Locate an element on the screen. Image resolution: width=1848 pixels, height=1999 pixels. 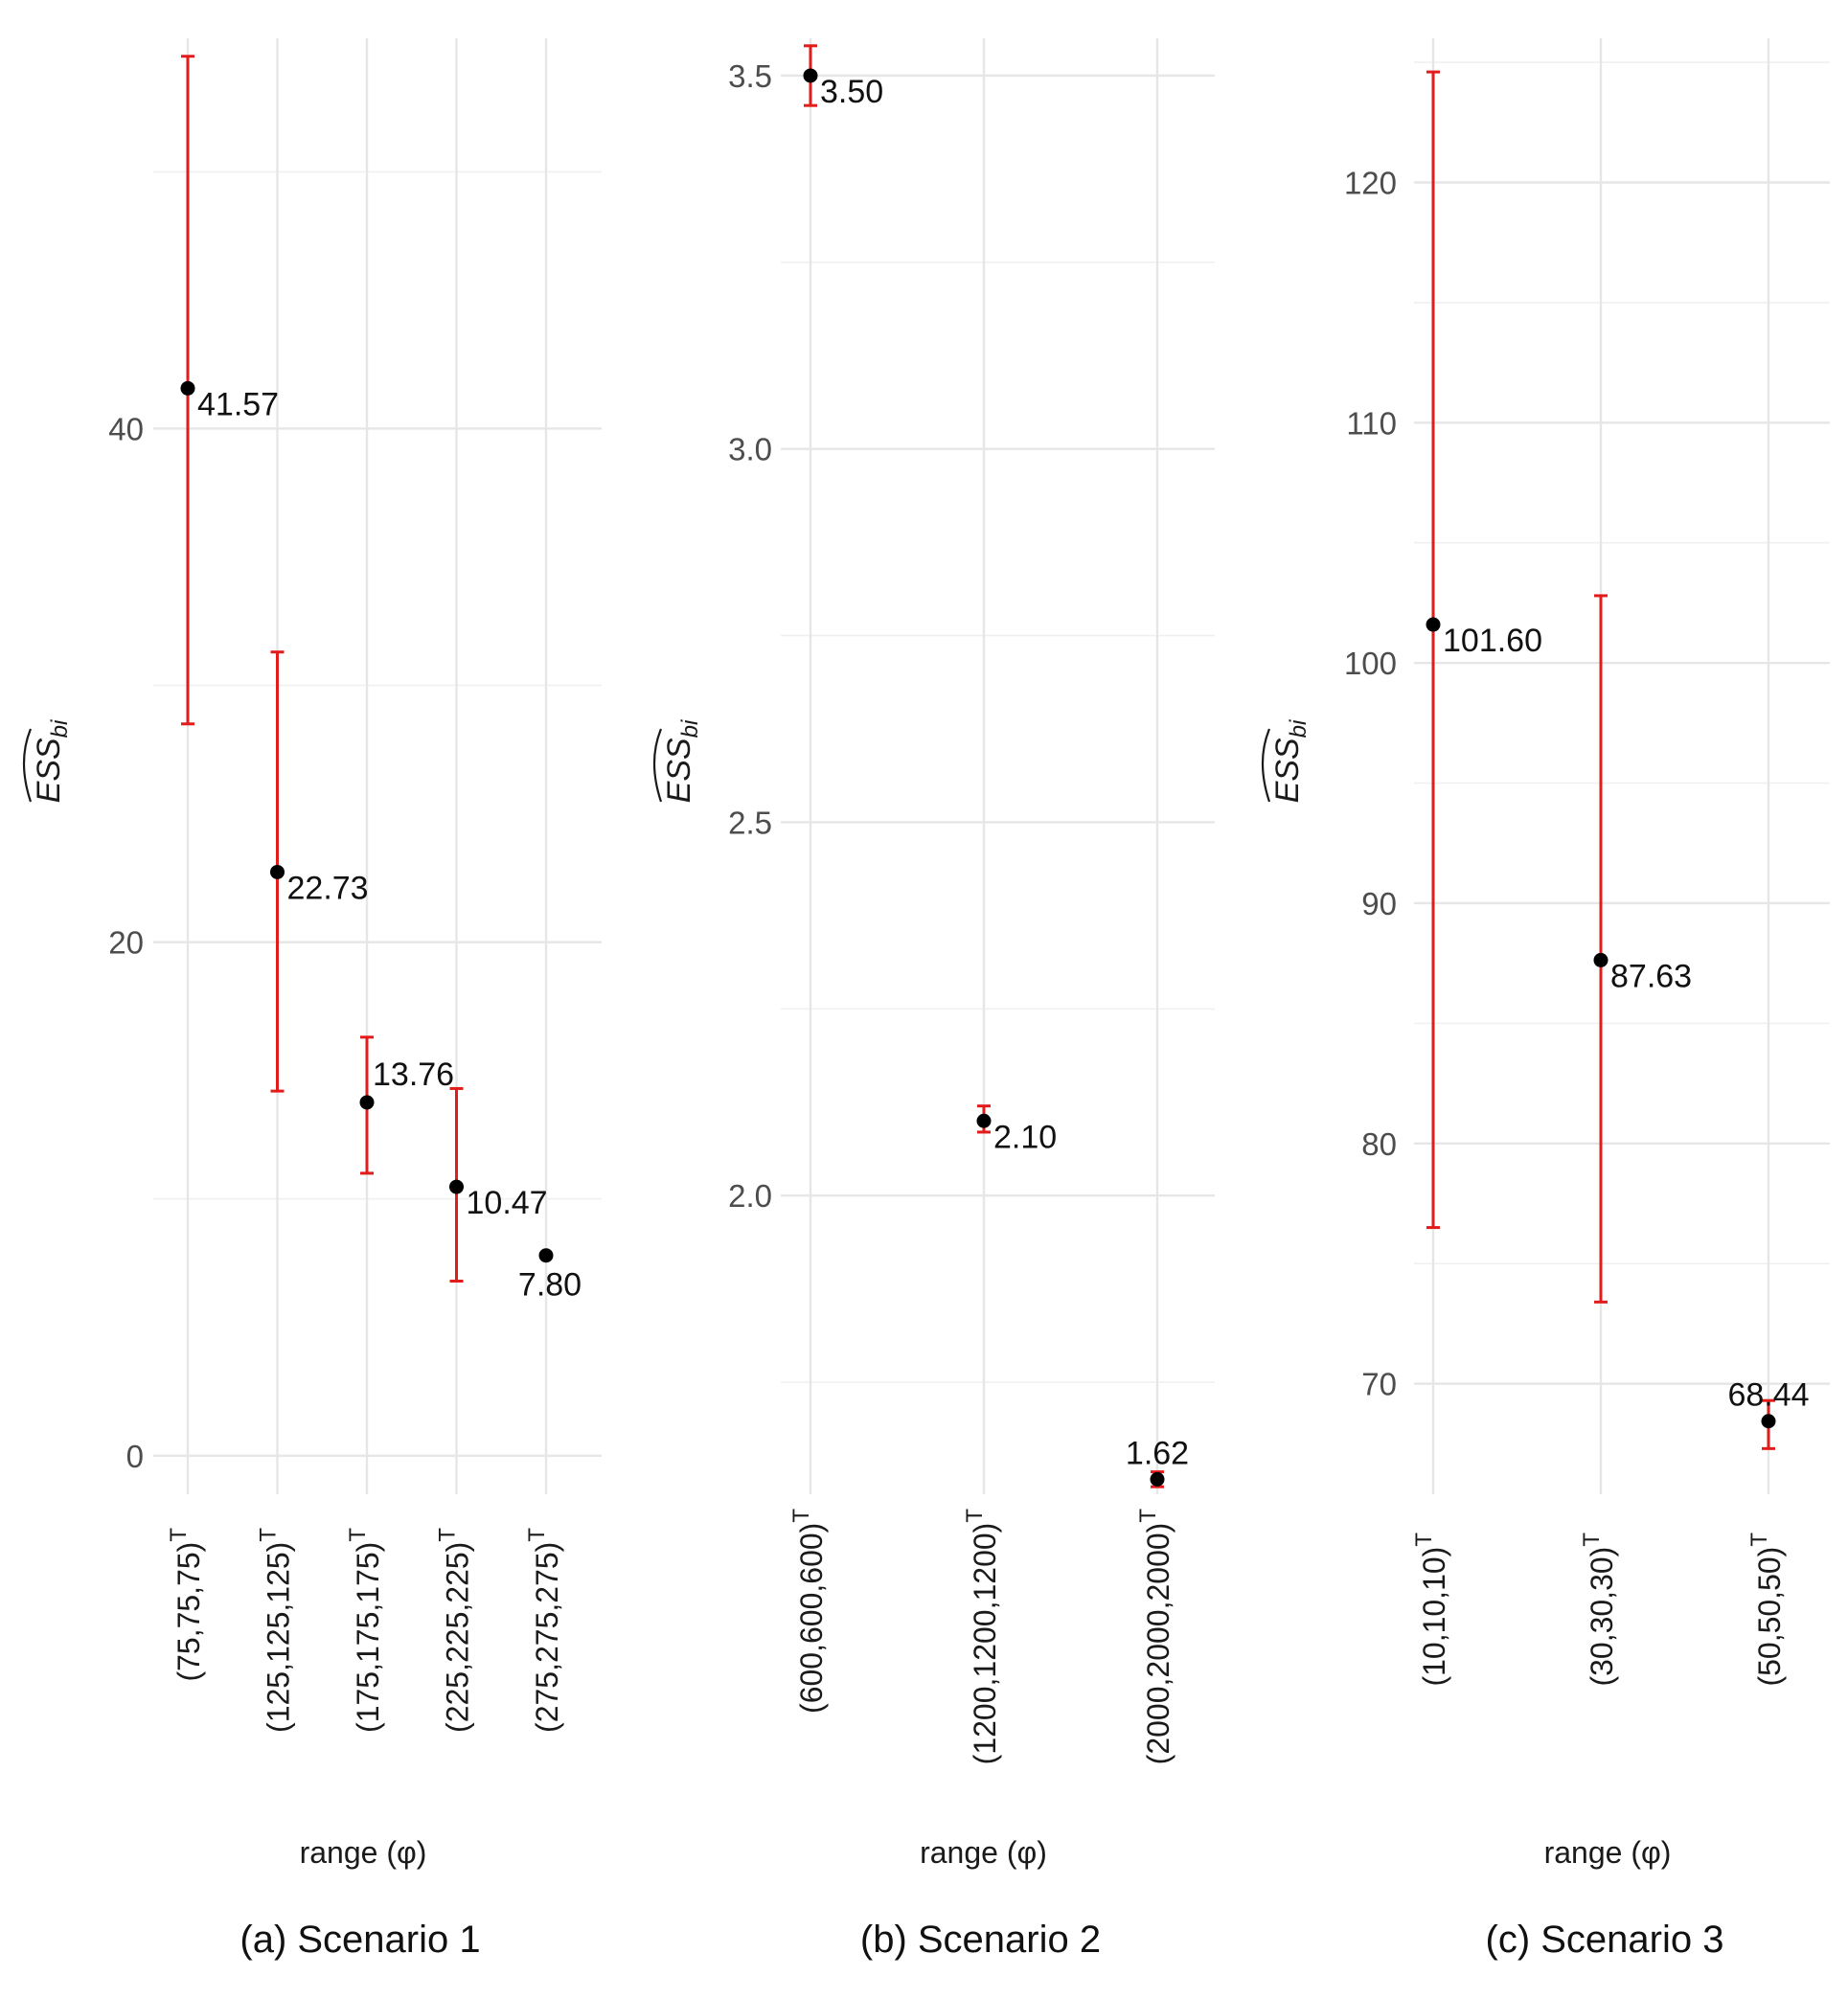
x-tick-label: (2000,2000,2000)T is located at coordinates (1155, 1637).